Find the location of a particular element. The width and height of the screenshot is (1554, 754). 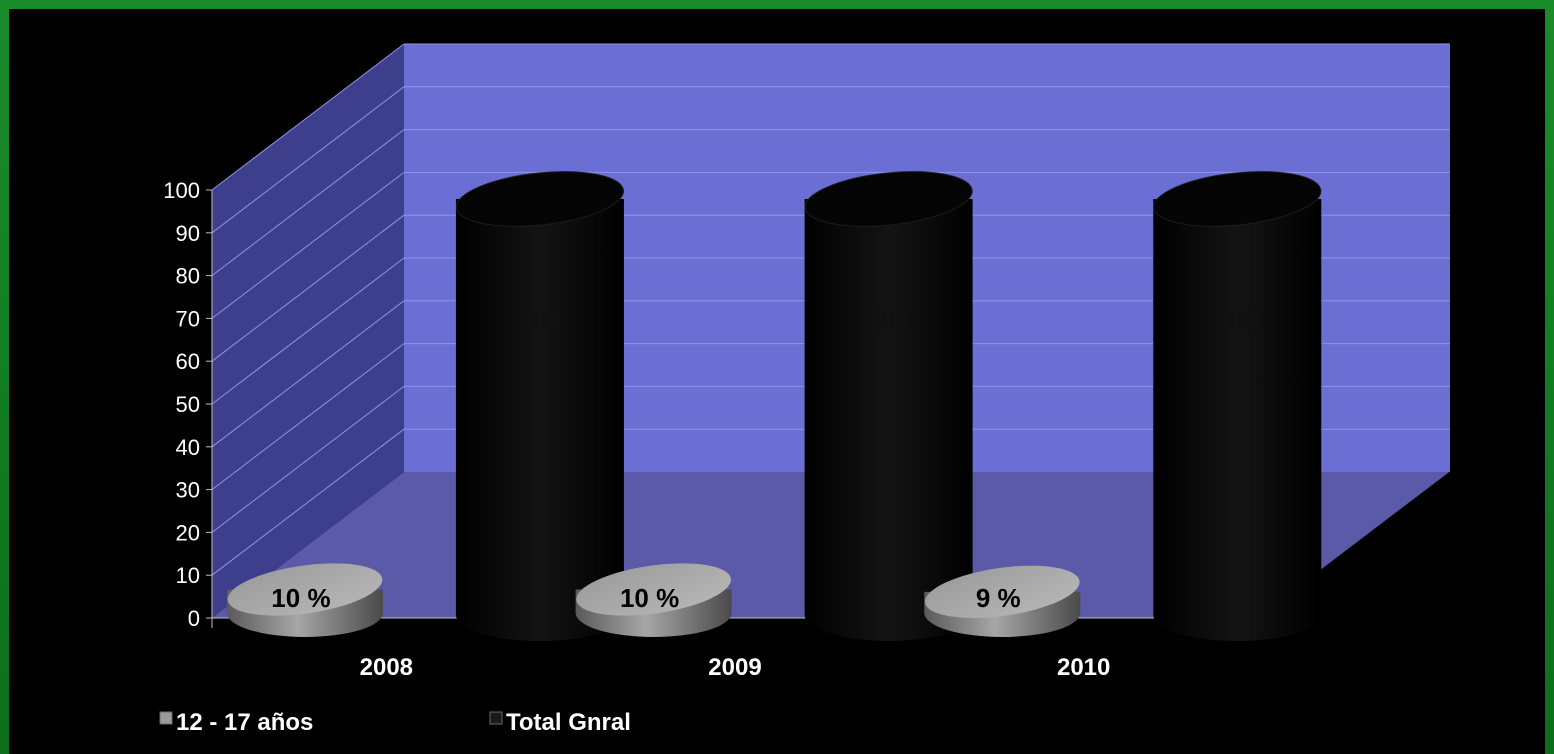

x-tick-label: 2010 is located at coordinates (1083, 667).